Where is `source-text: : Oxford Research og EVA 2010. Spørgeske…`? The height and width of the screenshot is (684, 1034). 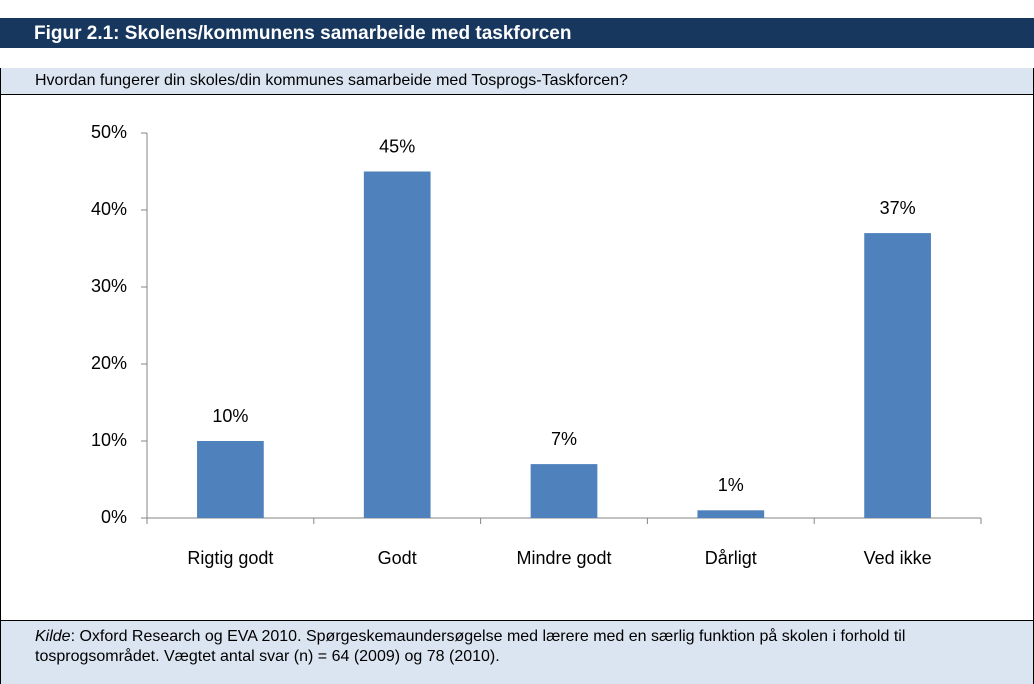
source-text: : Oxford Research og EVA 2010. Spørgeske… is located at coordinates (470, 646).